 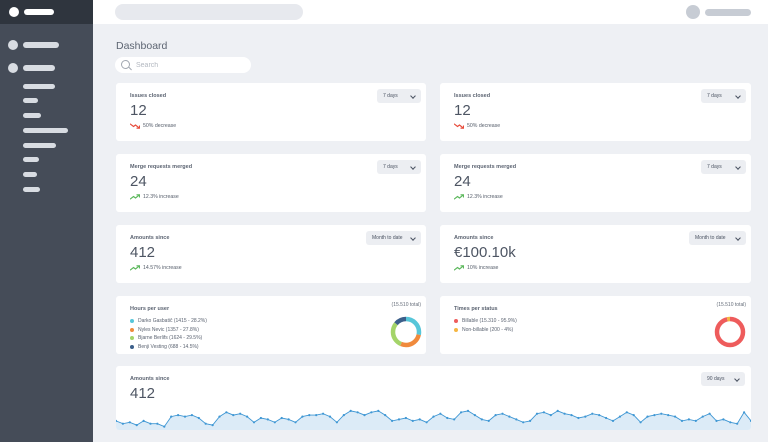 I want to click on range-dropdown-label: 7 days, so click(x=390, y=167).